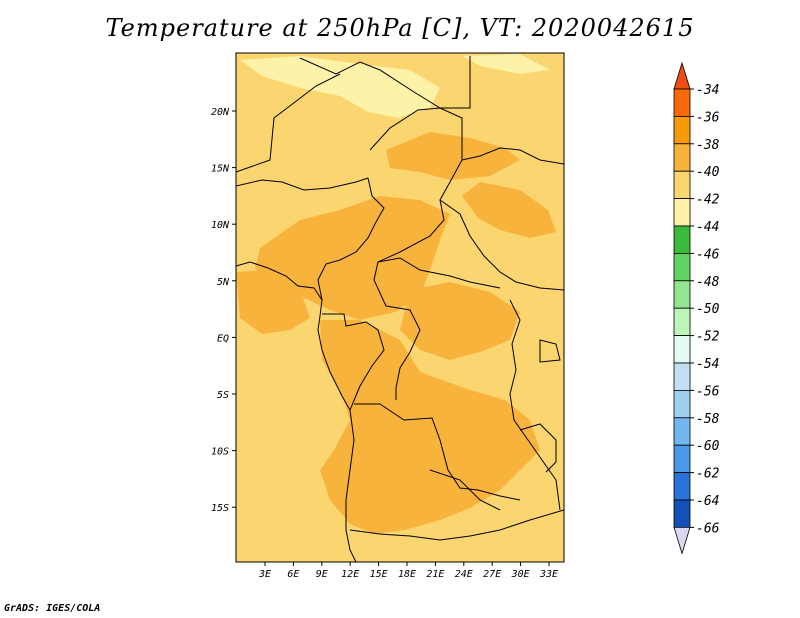 This screenshot has height=618, width=800. Describe the element at coordinates (520, 574) in the screenshot. I see `lon-tick-label: 30E` at that location.